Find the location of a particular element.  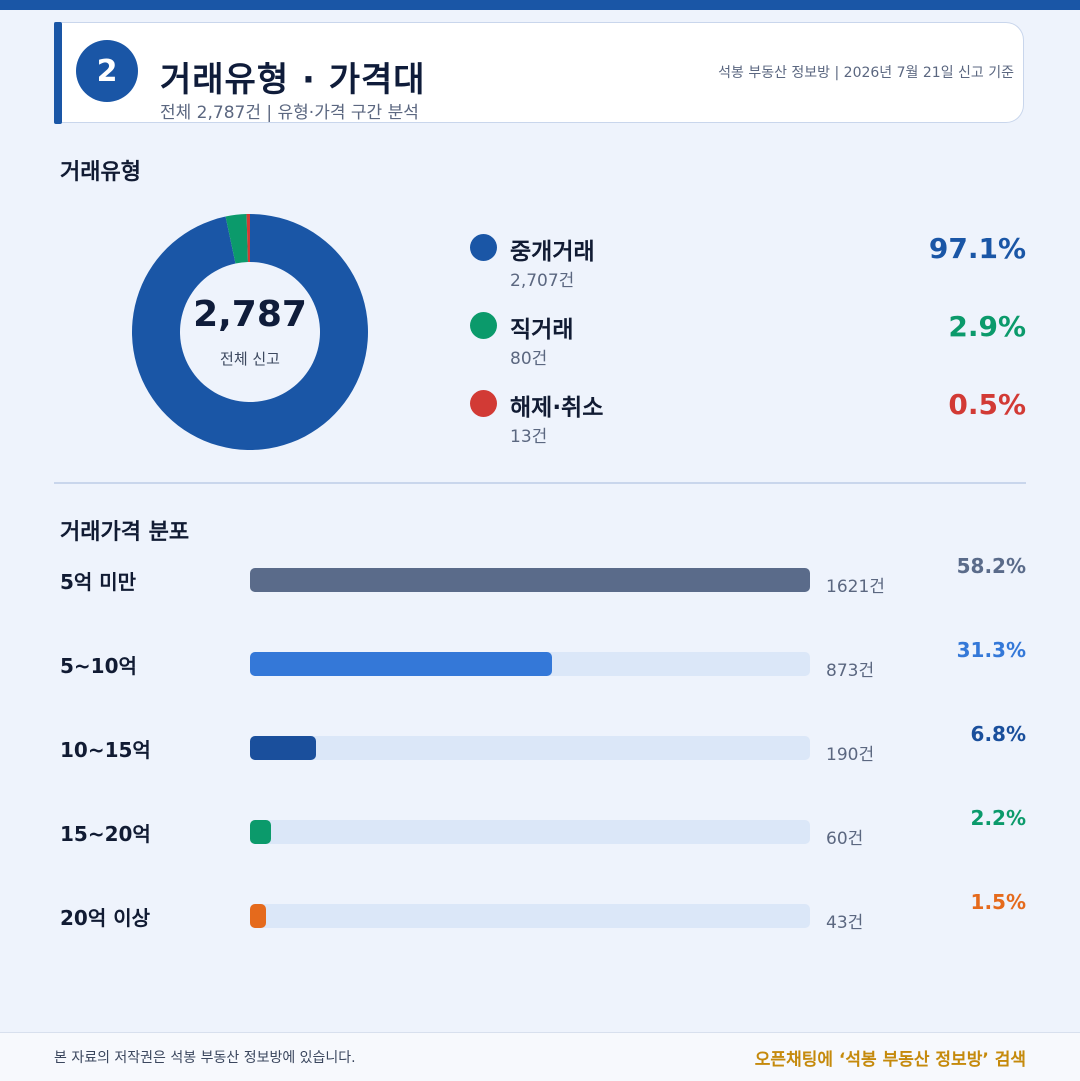

price-row: 20억 이상 43건 1.5% is located at coordinates (540, 913).